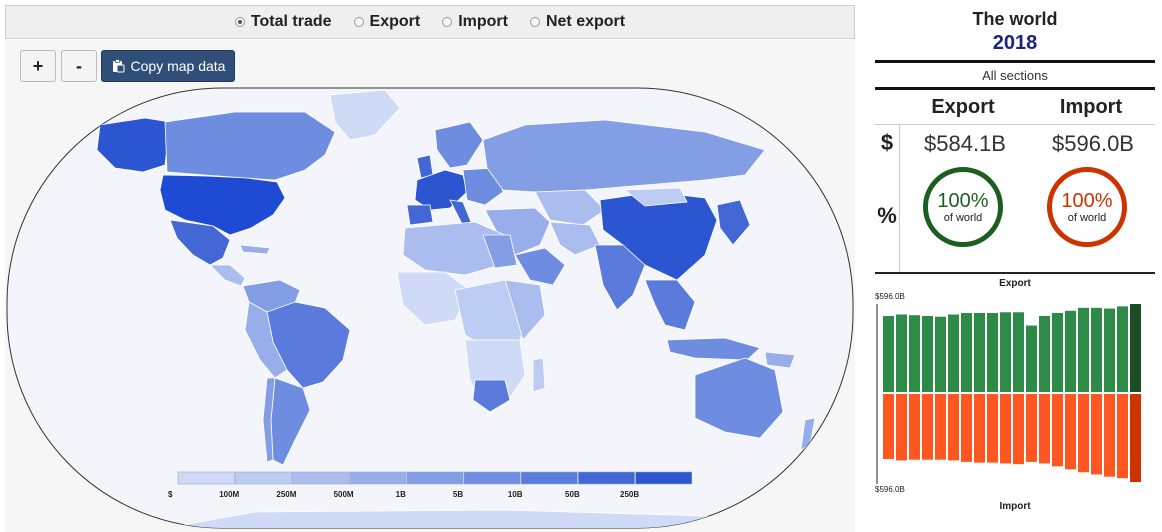  What do you see at coordinates (780, 360) in the screenshot?
I see `country-png` at bounding box center [780, 360].